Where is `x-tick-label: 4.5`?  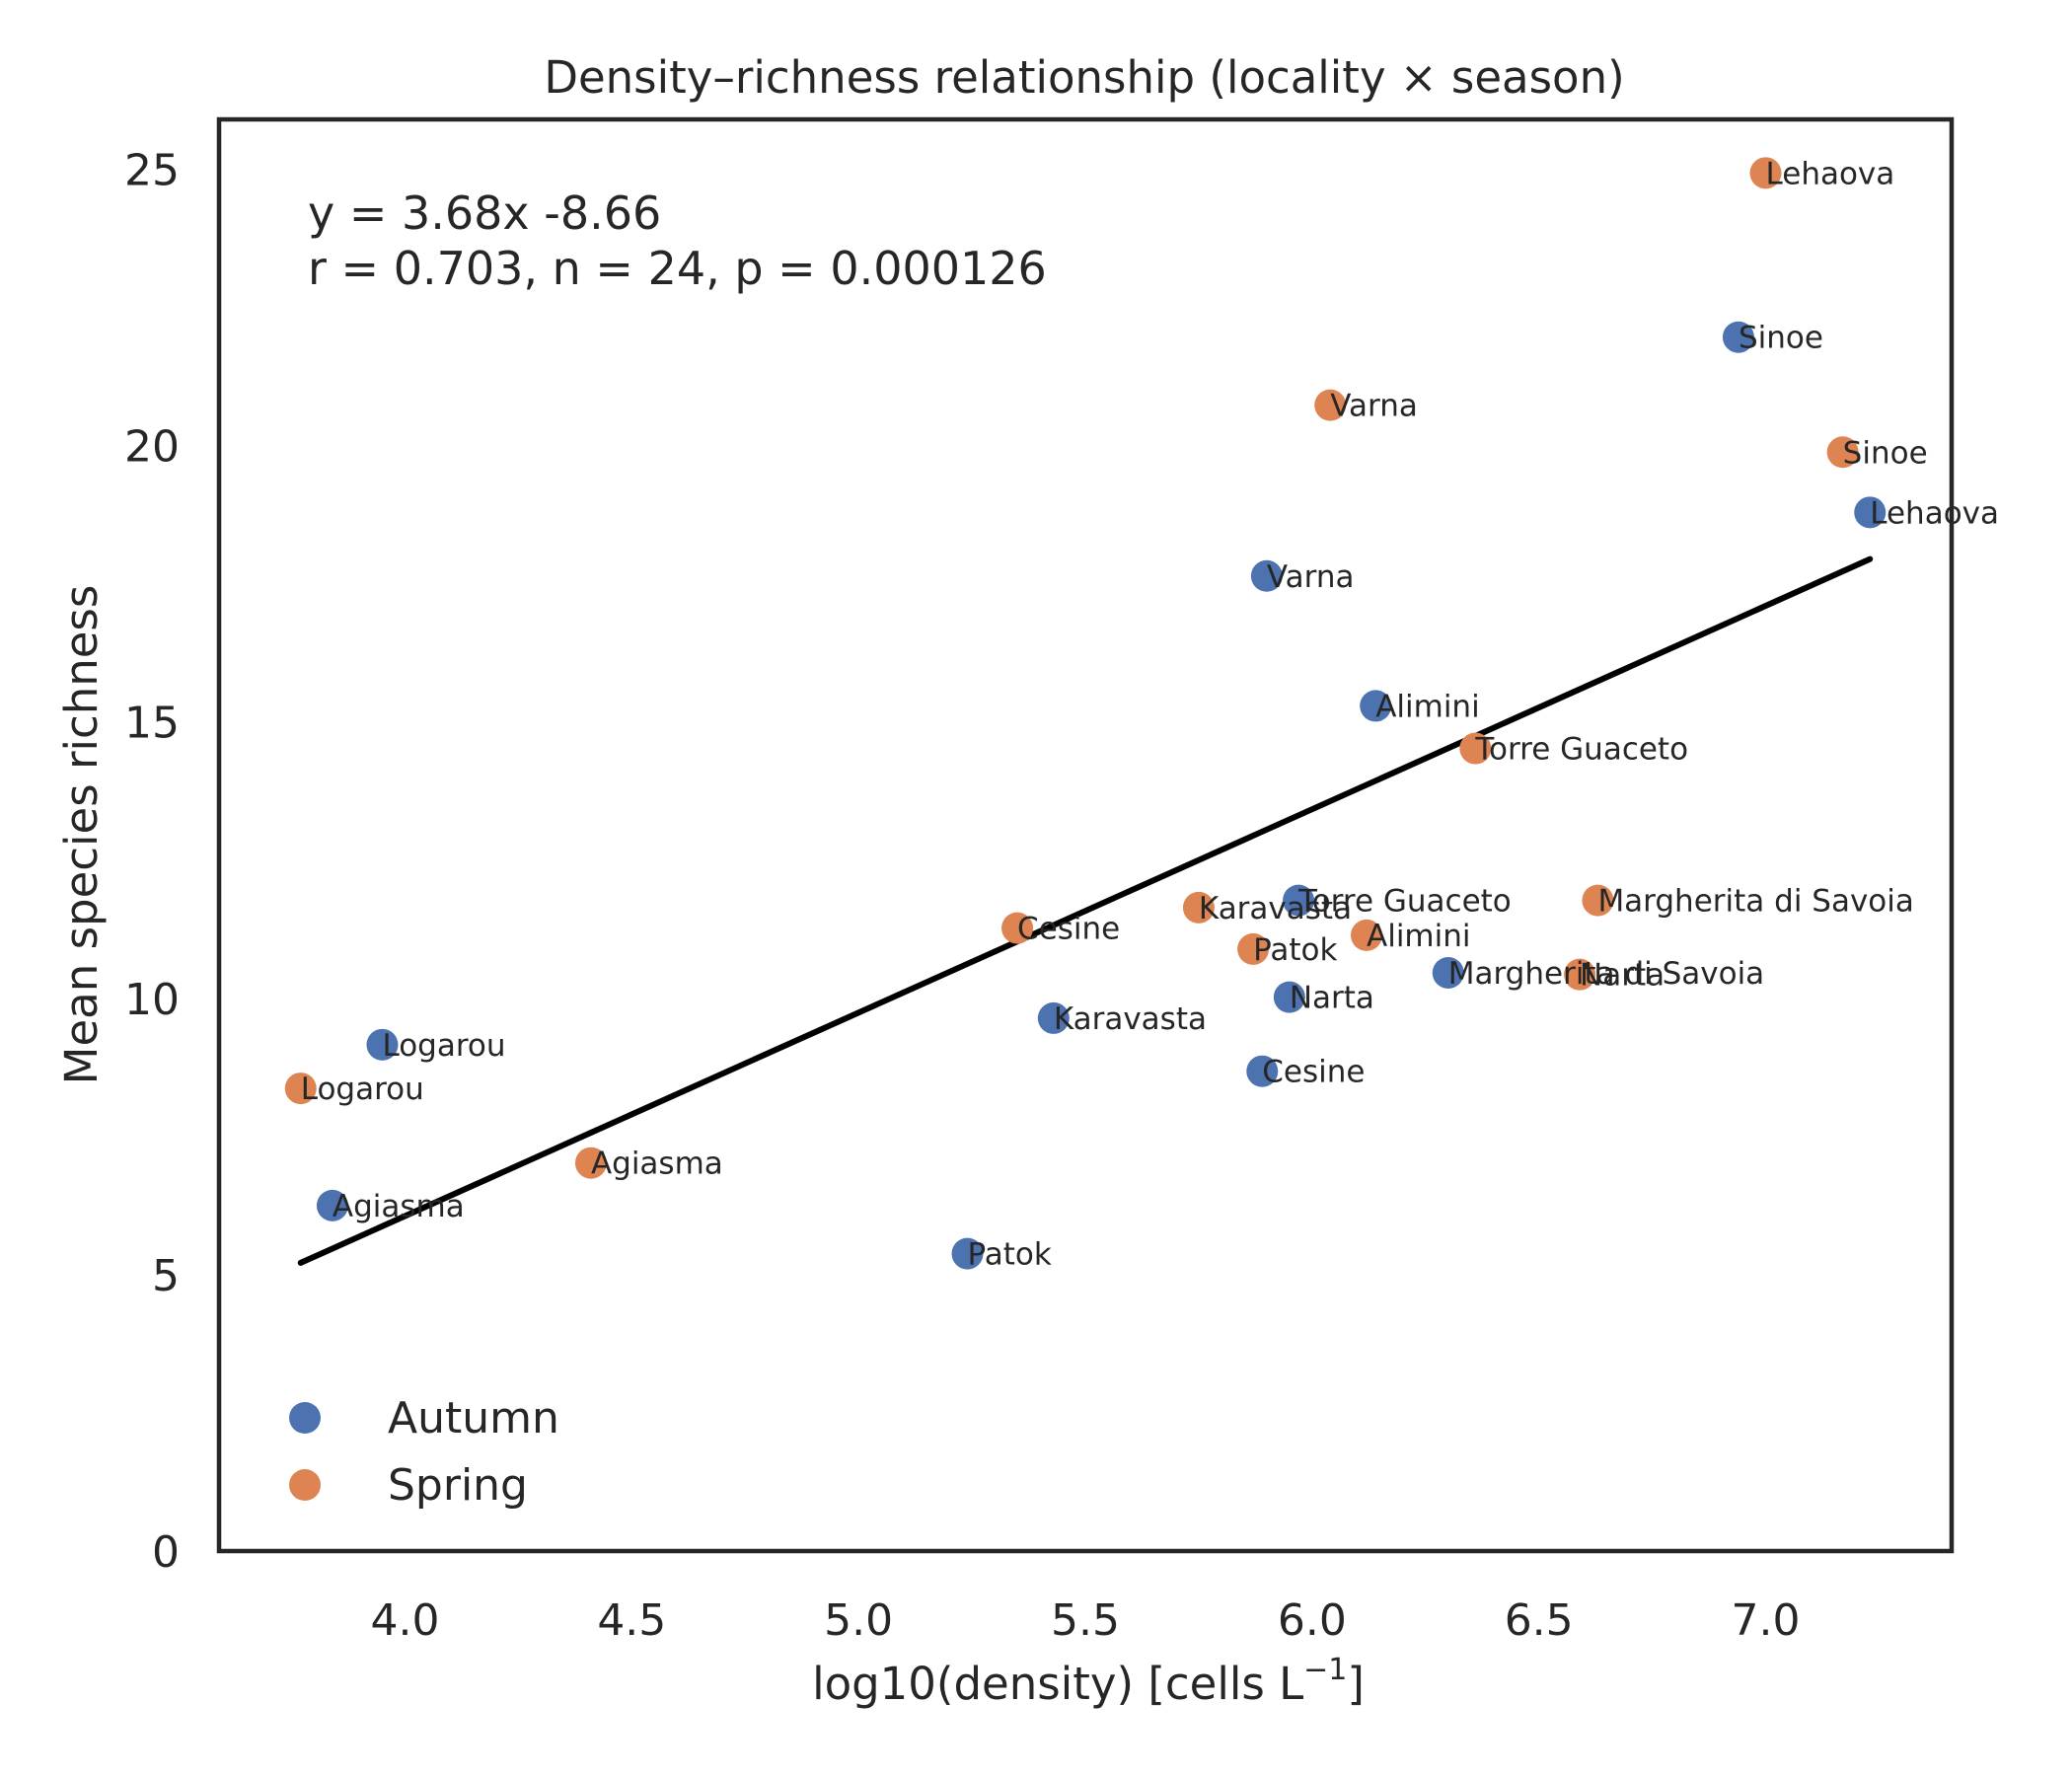
x-tick-label: 4.5 is located at coordinates (632, 1621).